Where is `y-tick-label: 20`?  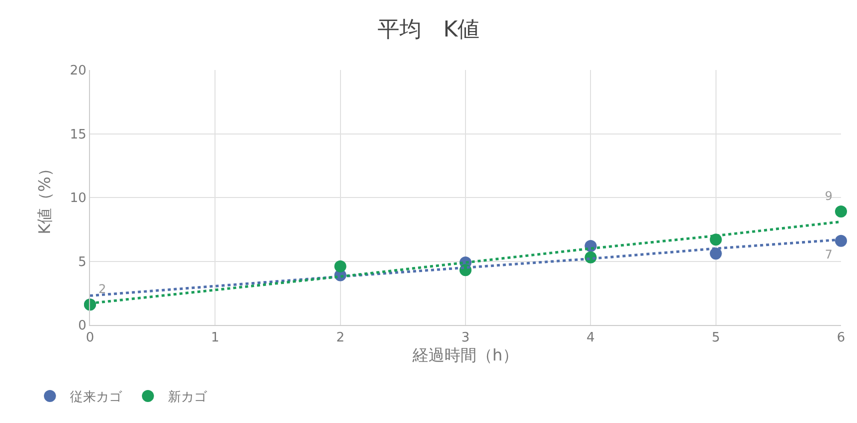 y-tick-label: 20 is located at coordinates (78, 71).